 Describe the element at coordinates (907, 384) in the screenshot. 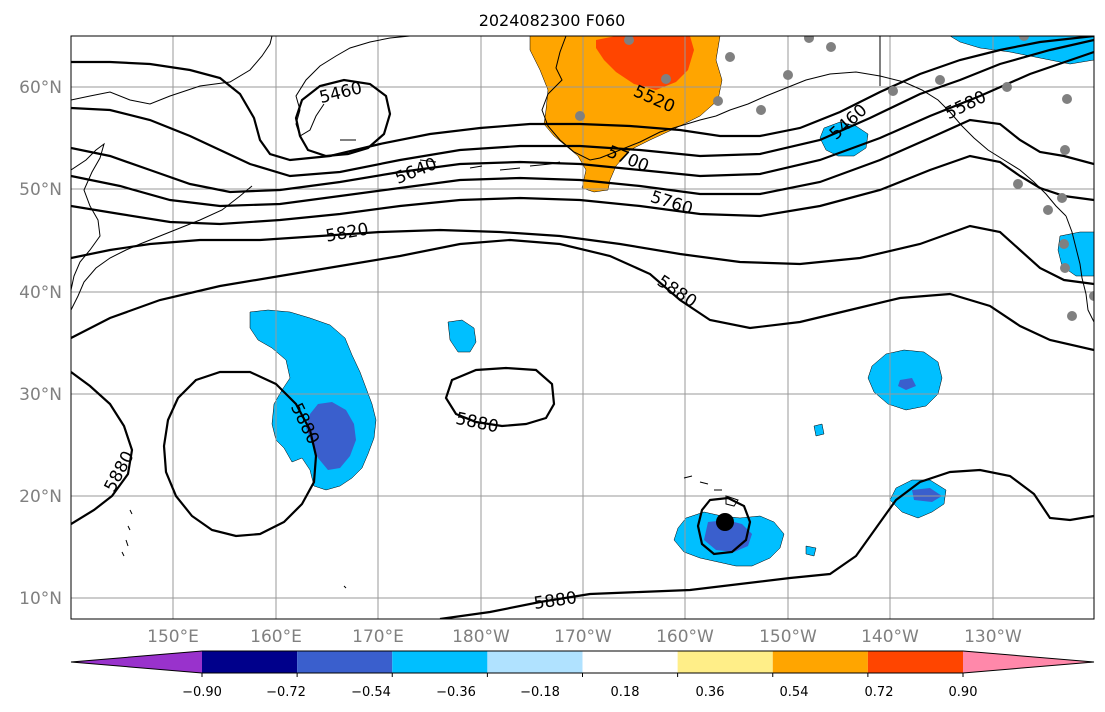

I see `anomaly-core-east-30n` at that location.